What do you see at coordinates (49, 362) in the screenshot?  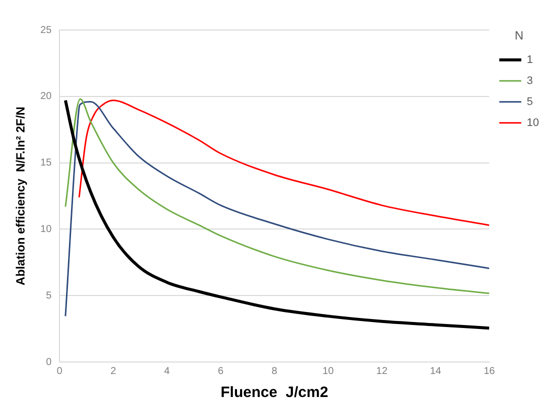 I see `y-tick-label: 0` at bounding box center [49, 362].